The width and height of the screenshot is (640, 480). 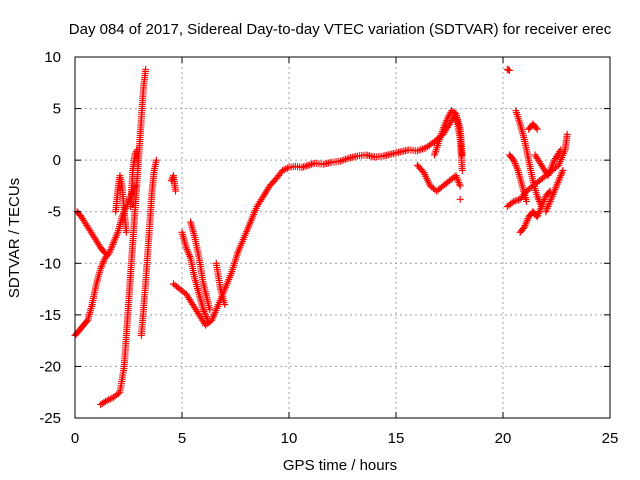 I want to click on y-tick-label: 5, so click(x=57, y=109).